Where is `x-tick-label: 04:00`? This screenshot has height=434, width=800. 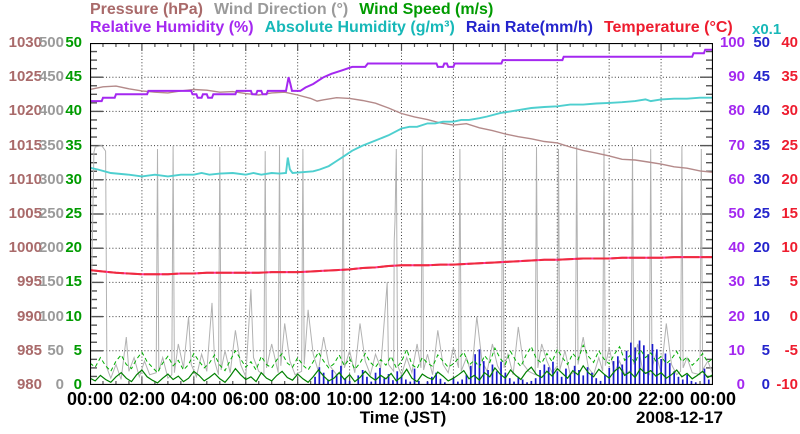 x-tick-label: 04:00 is located at coordinates (193, 399).